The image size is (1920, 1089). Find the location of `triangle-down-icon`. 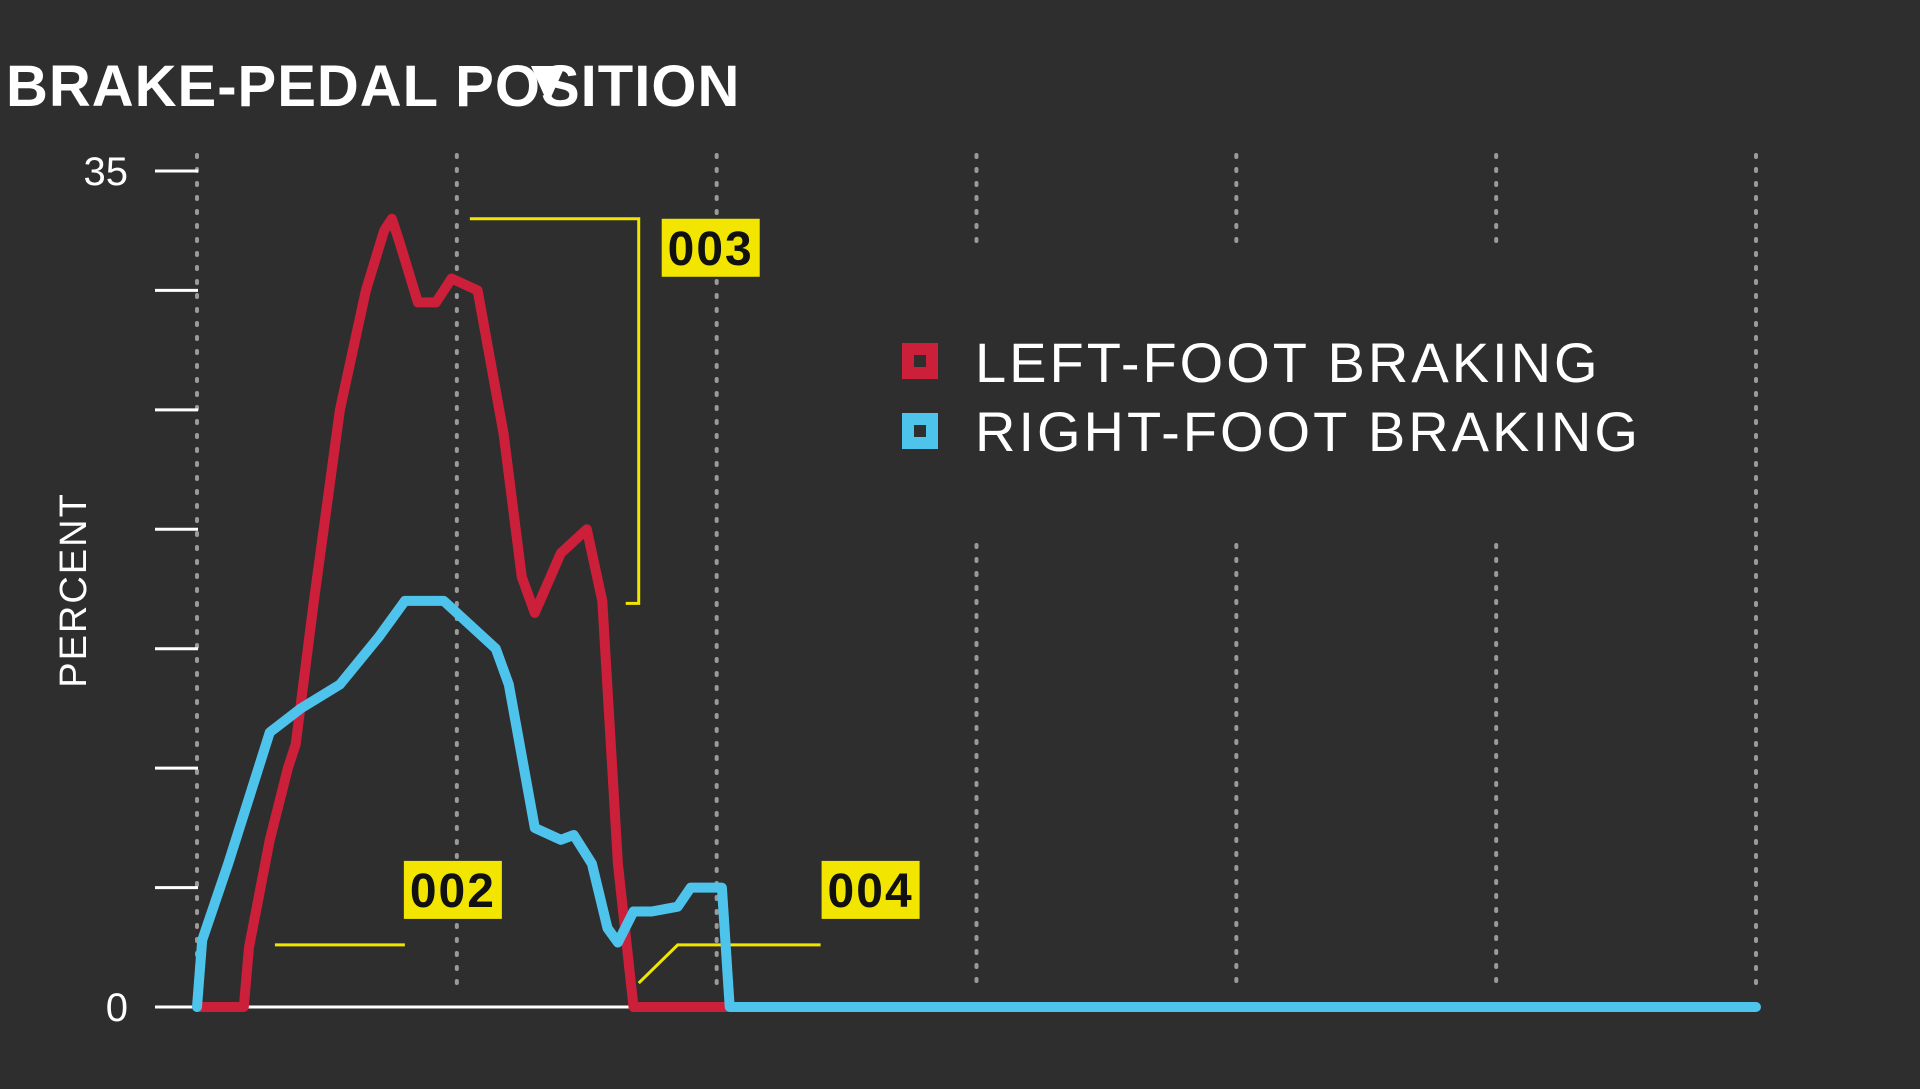

triangle-down-icon is located at coordinates (548, 85).